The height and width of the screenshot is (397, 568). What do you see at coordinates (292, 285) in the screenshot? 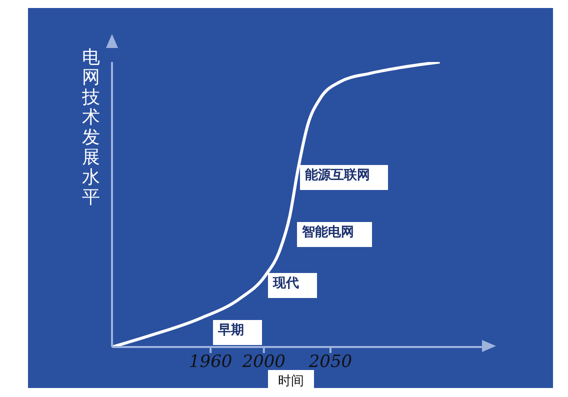
I see `annotation: 现代` at bounding box center [292, 285].